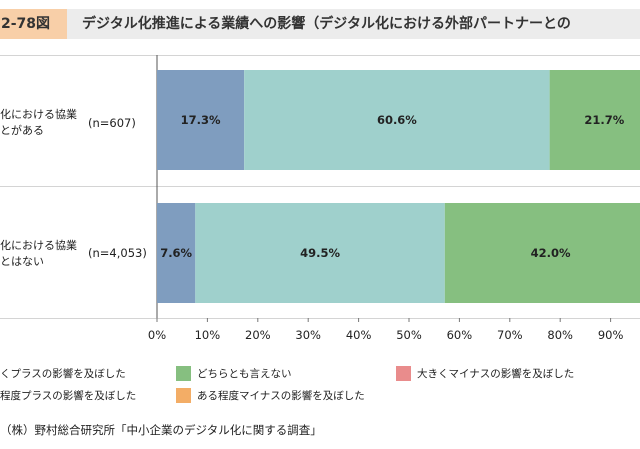 Image resolution: width=640 pixels, height=449 pixels. I want to click on category-n-1: (n=607), so click(112, 123).